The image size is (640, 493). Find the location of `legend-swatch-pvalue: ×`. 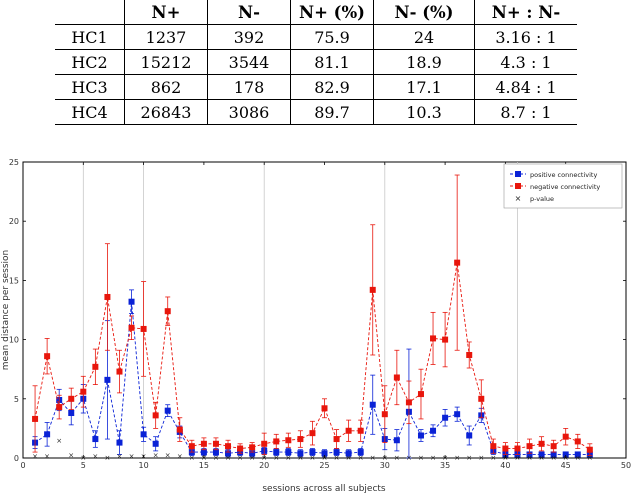

legend-swatch-pvalue: × is located at coordinates (518, 198).